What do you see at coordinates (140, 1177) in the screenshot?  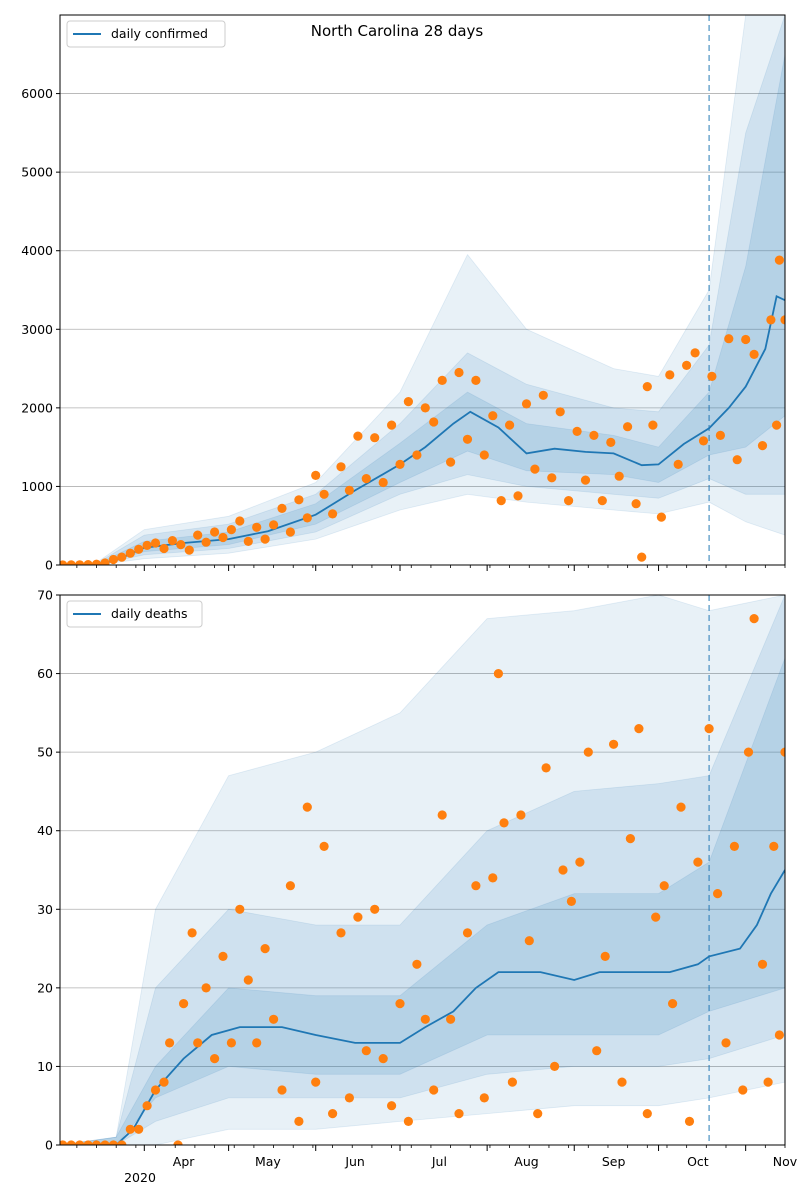 I see `year-label: 2020` at bounding box center [140, 1177].